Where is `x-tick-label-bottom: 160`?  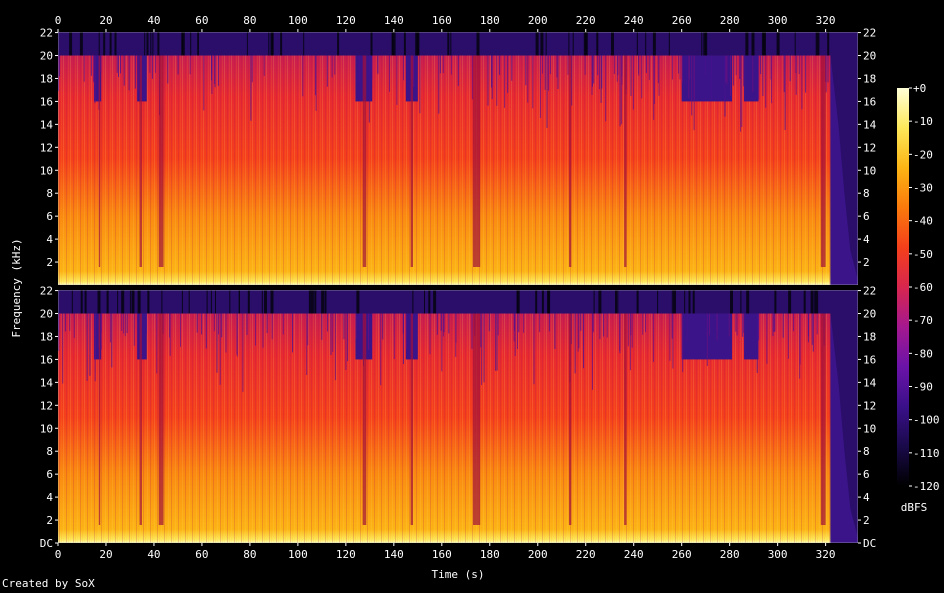
x-tick-label-bottom: 160 is located at coordinates (442, 554).